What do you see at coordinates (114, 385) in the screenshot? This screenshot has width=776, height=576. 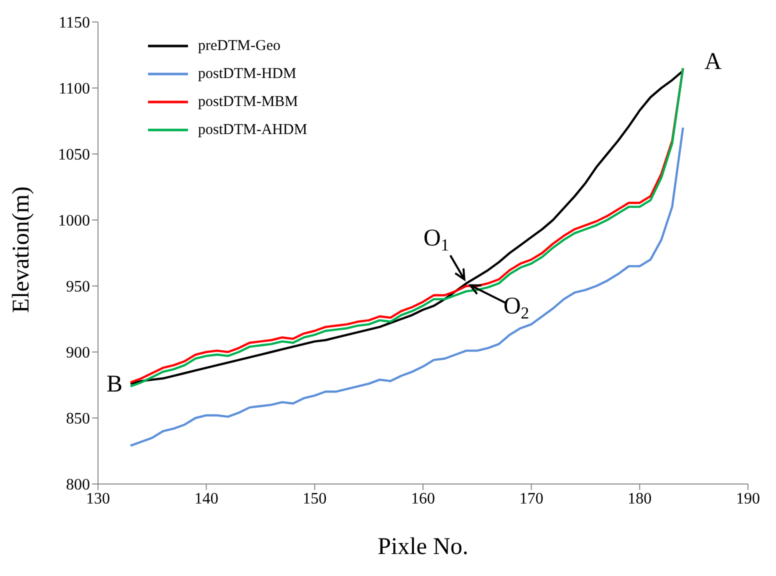 I see `annotation: B` at bounding box center [114, 385].